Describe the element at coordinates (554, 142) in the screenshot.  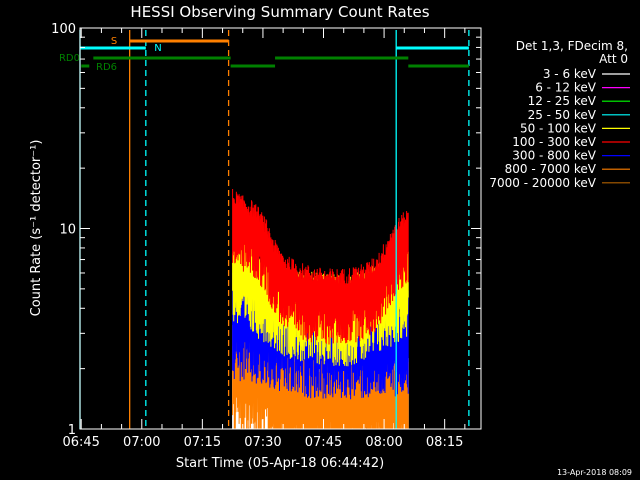
I see `legend-label-100-300-kev: 100 - 300 keV` at that location.